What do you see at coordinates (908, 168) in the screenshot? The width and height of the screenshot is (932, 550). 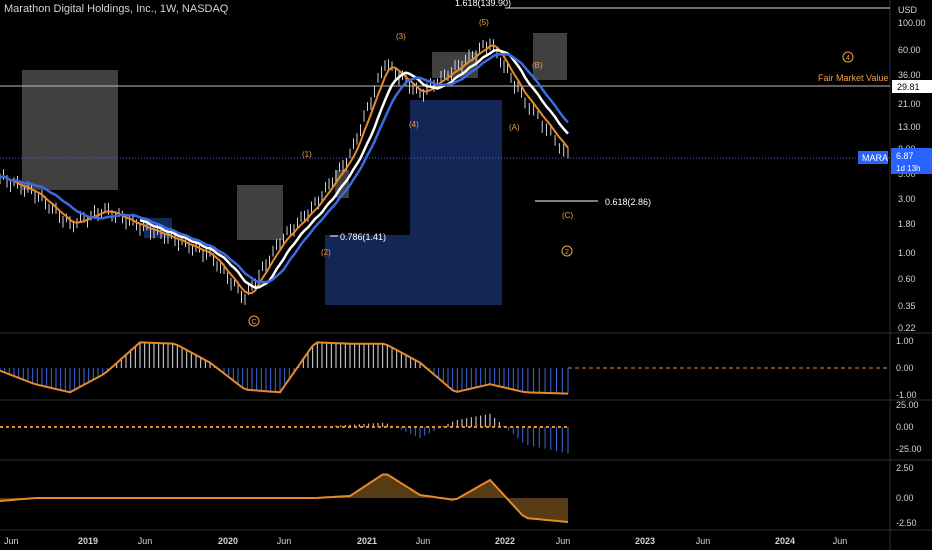 I see `countdown-text: 1d 13h` at bounding box center [908, 168].